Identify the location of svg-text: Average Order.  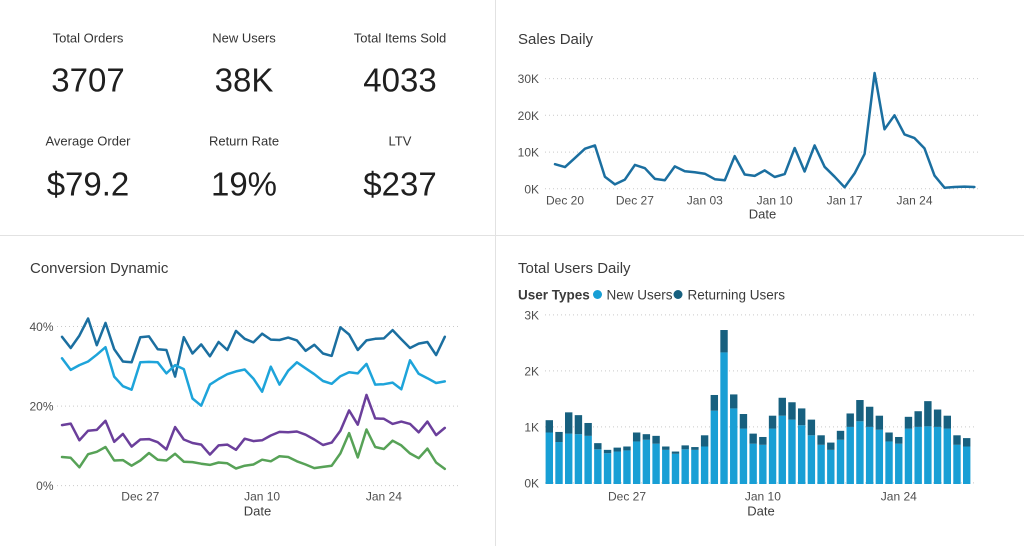
(88, 141).